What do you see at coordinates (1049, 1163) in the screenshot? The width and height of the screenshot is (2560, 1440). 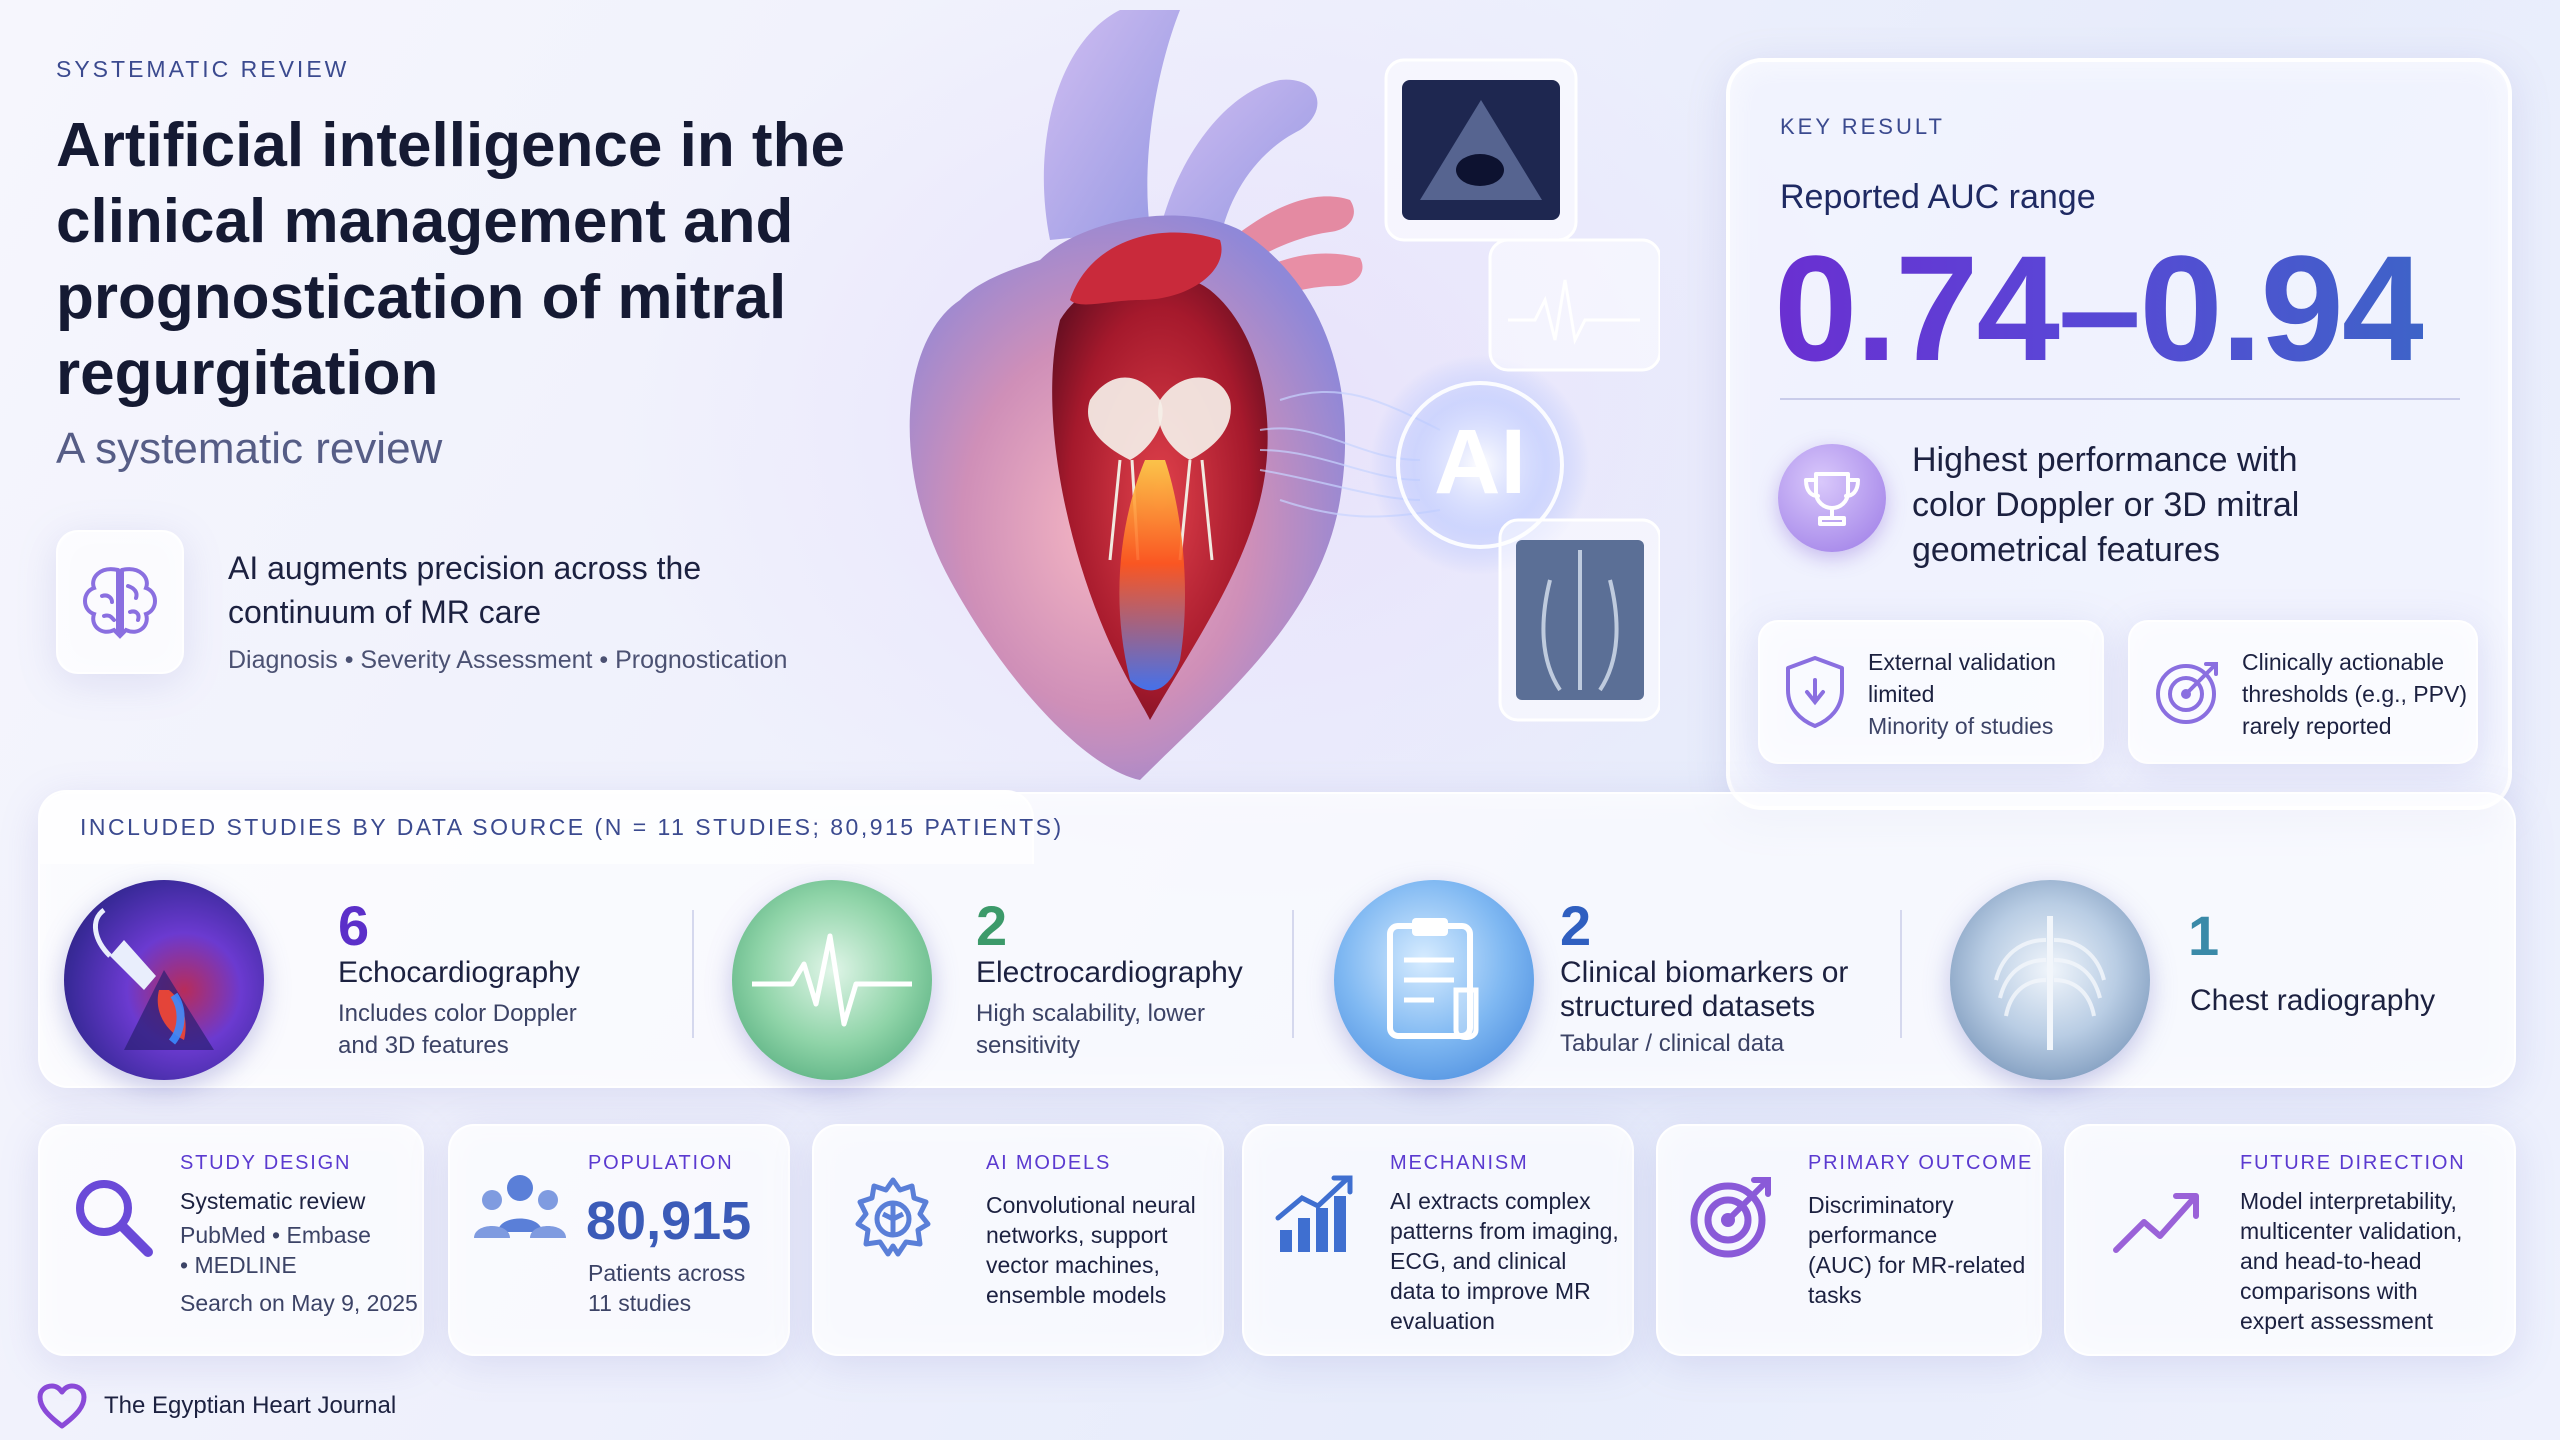 I see `ai-models-eyebrow: AI MODELS` at bounding box center [1049, 1163].